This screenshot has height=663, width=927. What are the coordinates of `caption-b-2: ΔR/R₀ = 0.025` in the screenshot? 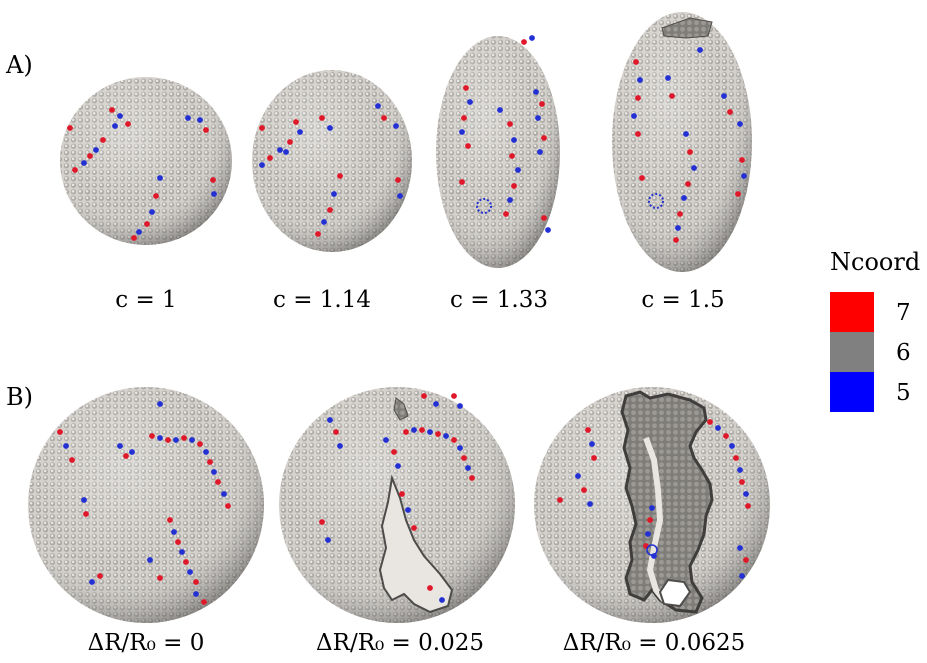 It's located at (400, 643).